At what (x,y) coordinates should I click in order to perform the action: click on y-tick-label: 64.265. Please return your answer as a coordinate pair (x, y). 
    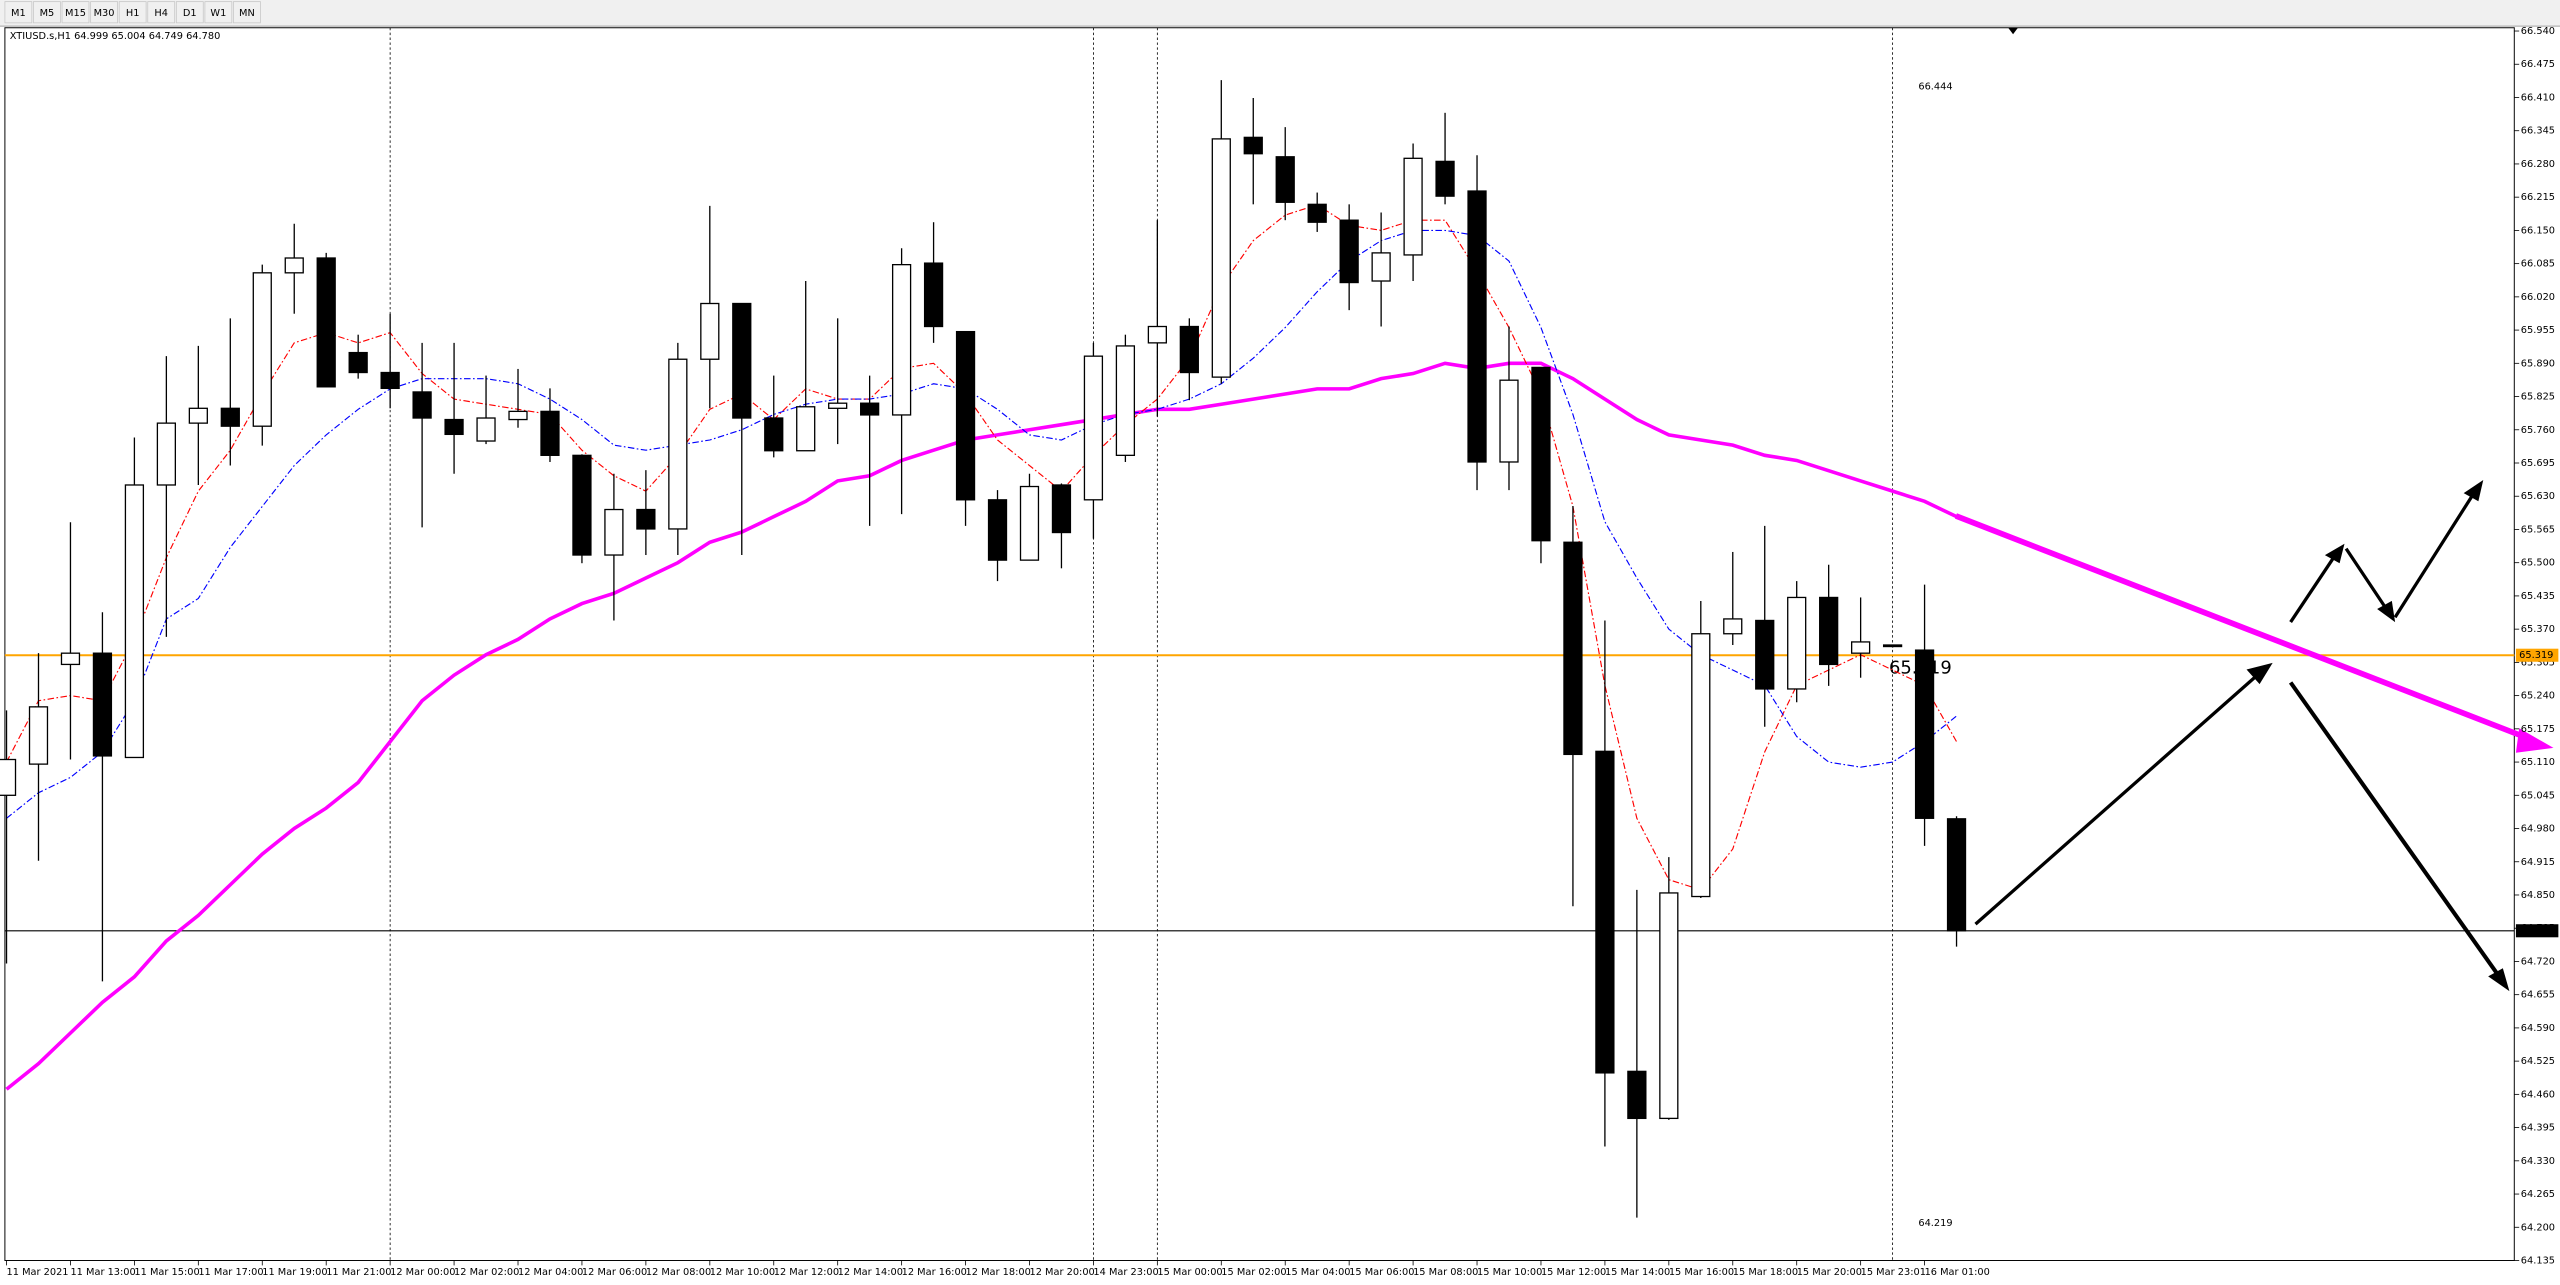
    Looking at the image, I should click on (2538, 1194).